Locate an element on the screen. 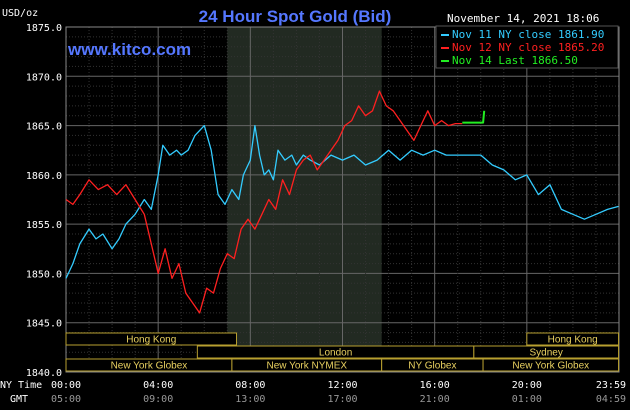 This screenshot has height=410, width=630. x-tick-label-ny: 04:00 is located at coordinates (158, 385).